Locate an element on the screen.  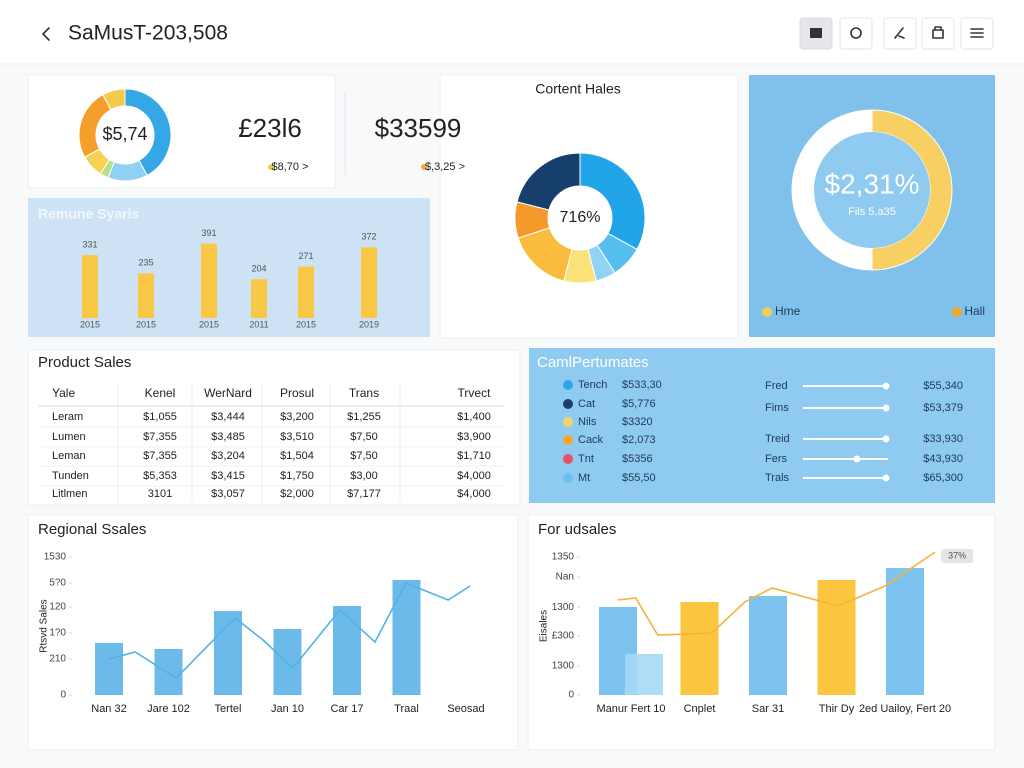
table-cell: $3,204 is located at coordinates (228, 456).